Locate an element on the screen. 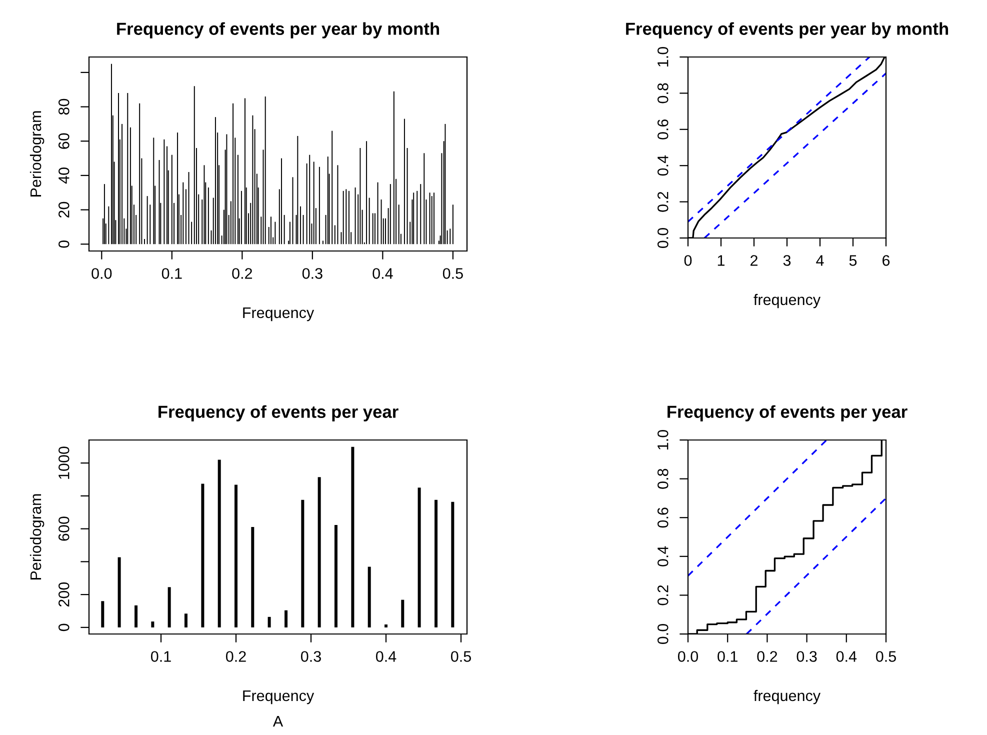 Image resolution: width=987 pixels, height=735 pixels. y-tick-label: 600 is located at coordinates (64, 528).